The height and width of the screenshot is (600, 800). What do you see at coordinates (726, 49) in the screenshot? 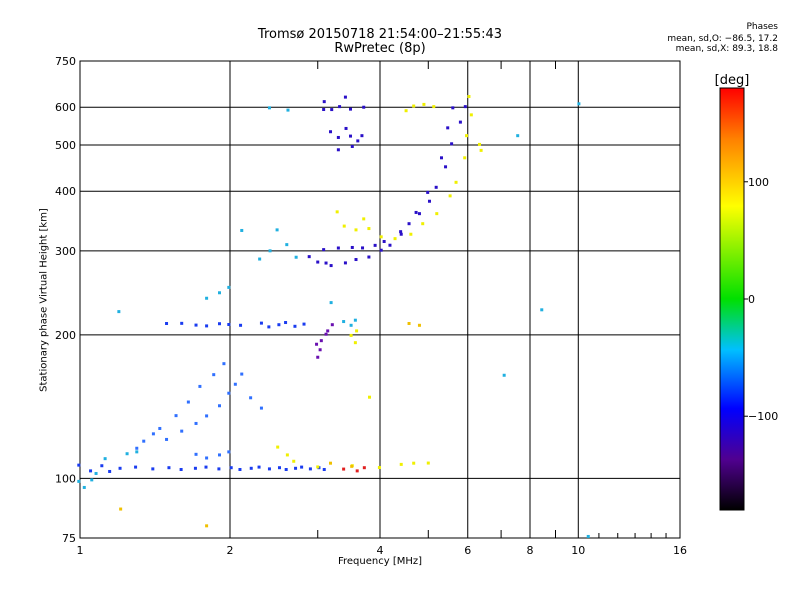
I see `phases-x-stats: mean, sd,X: 89.3, 18.8` at bounding box center [726, 49].